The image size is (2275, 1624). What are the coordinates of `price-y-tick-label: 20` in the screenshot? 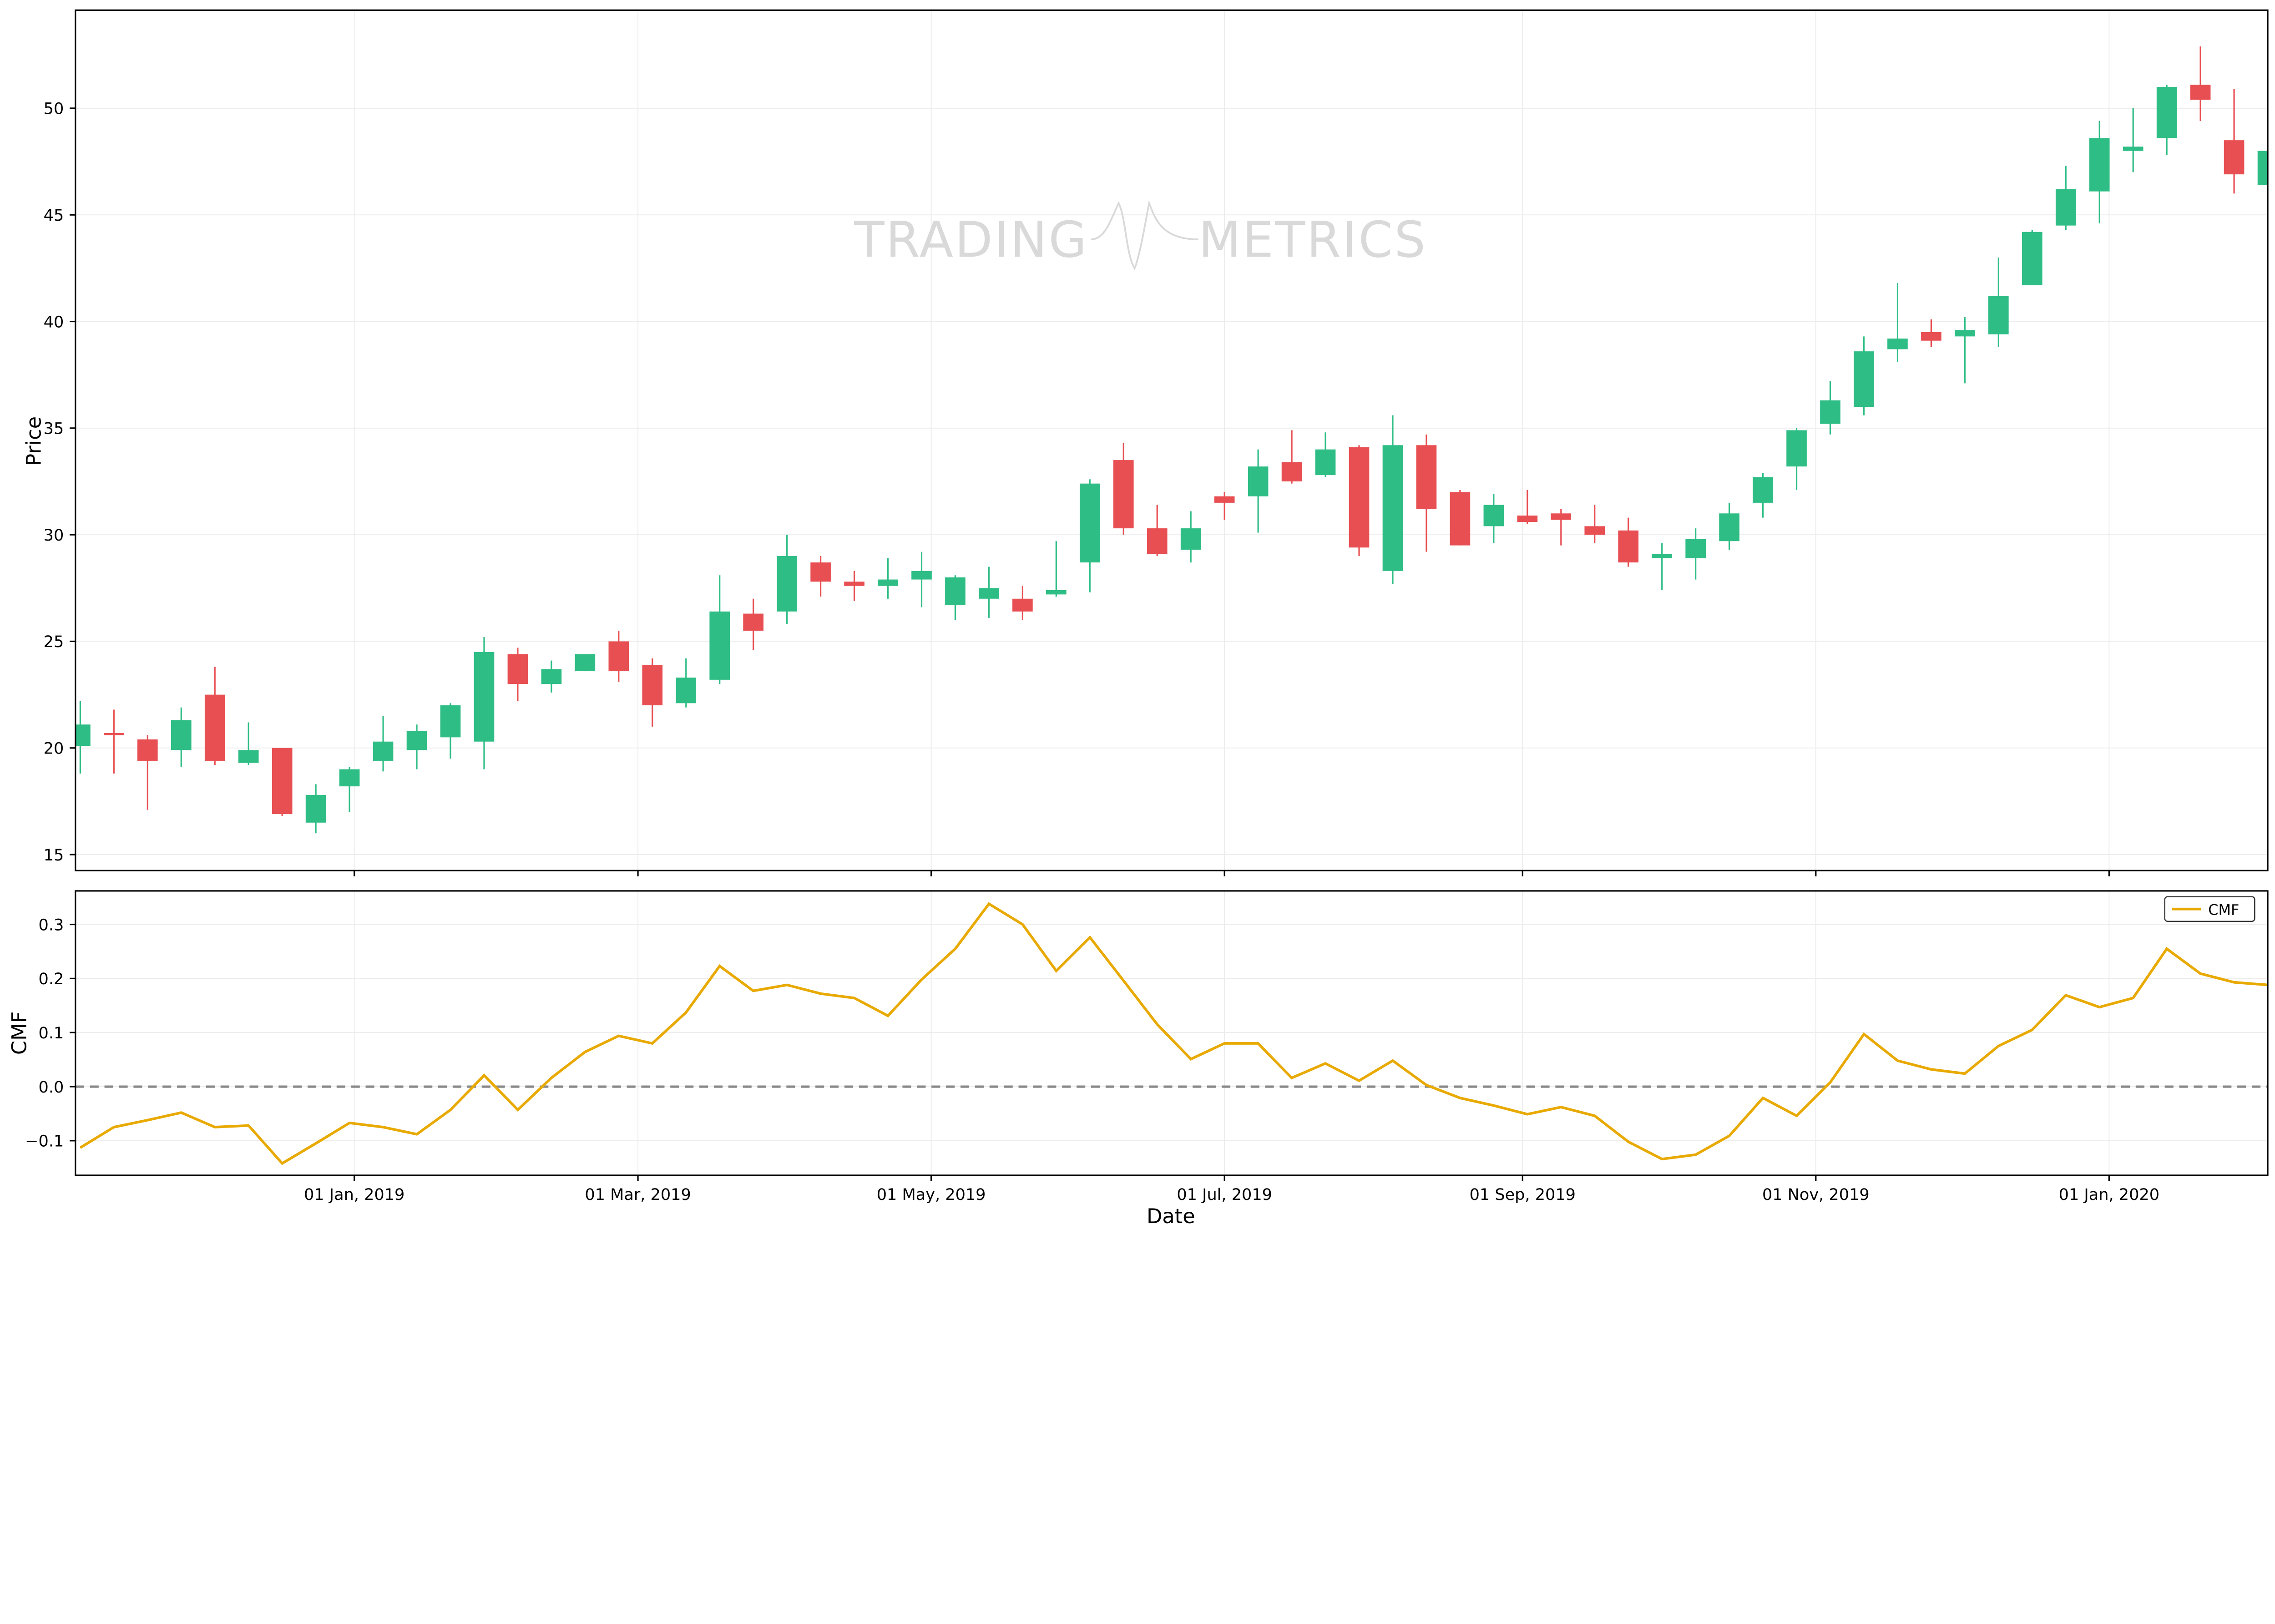 It's located at (54, 749).